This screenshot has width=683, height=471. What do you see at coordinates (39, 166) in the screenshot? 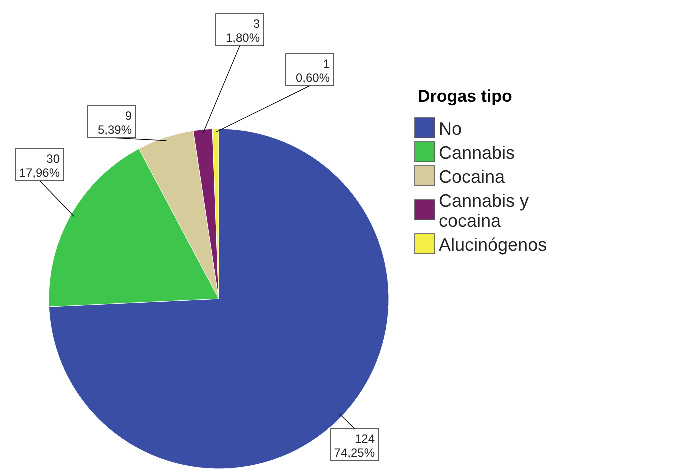
I see `data-label: 30 17,96%` at bounding box center [39, 166].